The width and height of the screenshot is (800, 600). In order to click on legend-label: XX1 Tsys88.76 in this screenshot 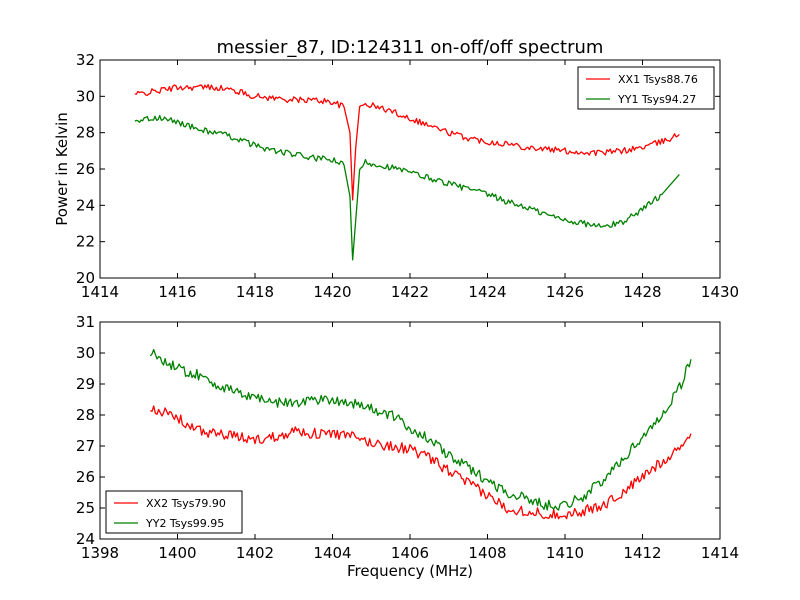, I will do `click(658, 79)`.